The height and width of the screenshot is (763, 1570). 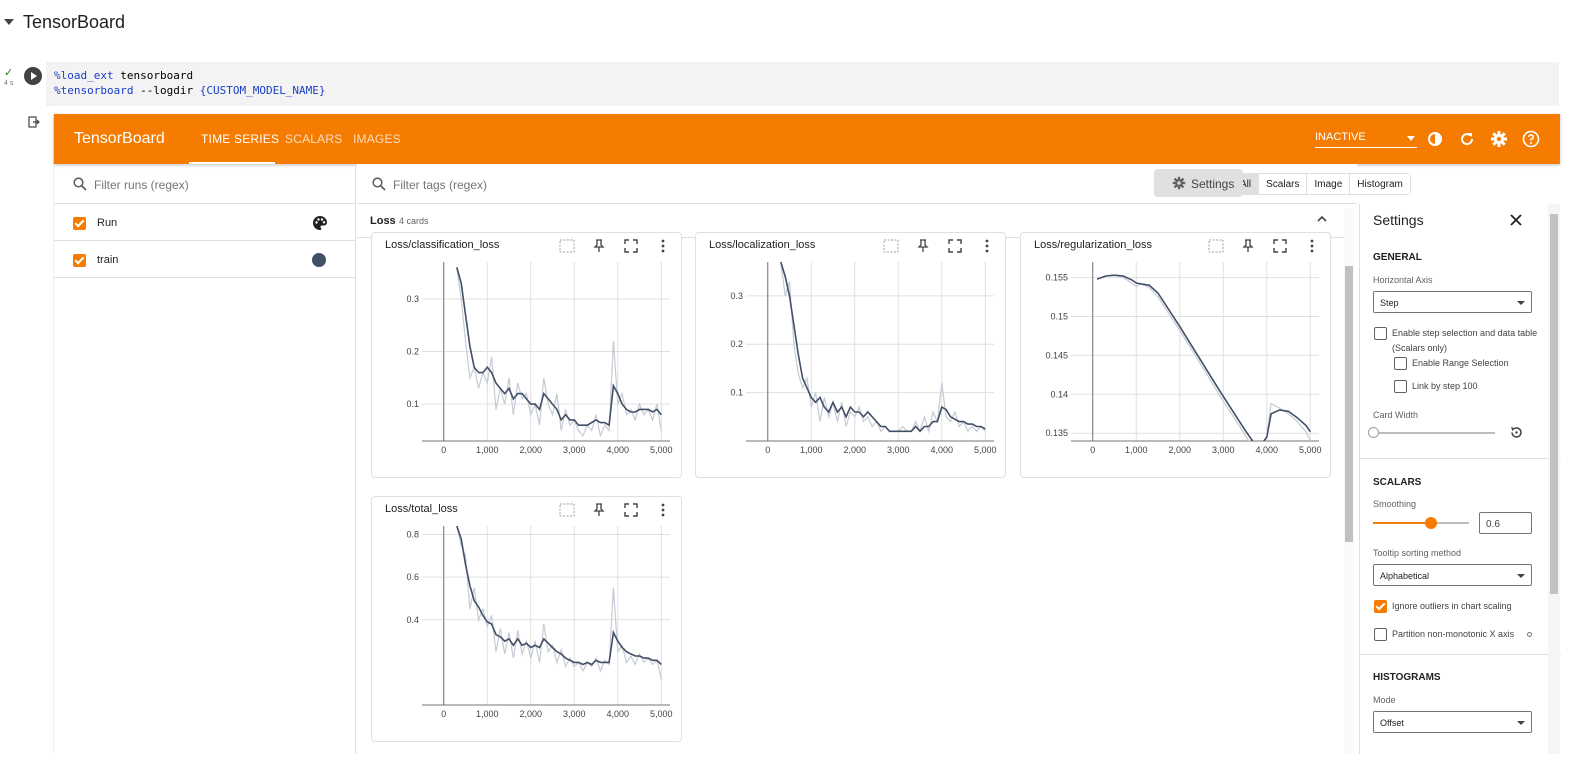 I want to click on x-tick-label: 3,000, so click(x=574, y=450).